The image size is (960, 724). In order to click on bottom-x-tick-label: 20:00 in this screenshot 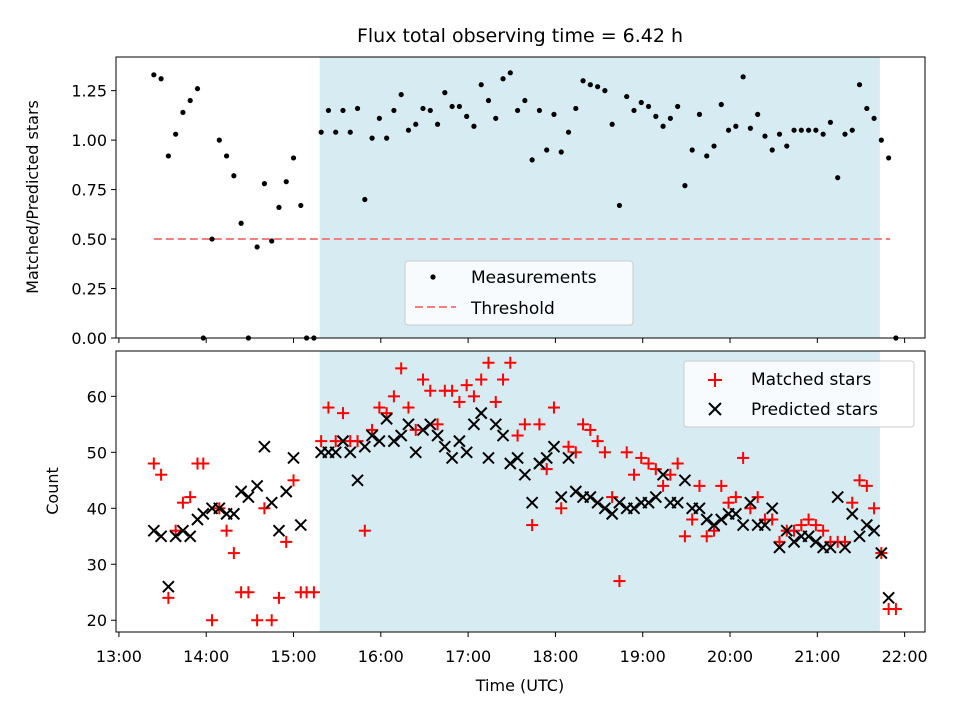, I will do `click(730, 656)`.